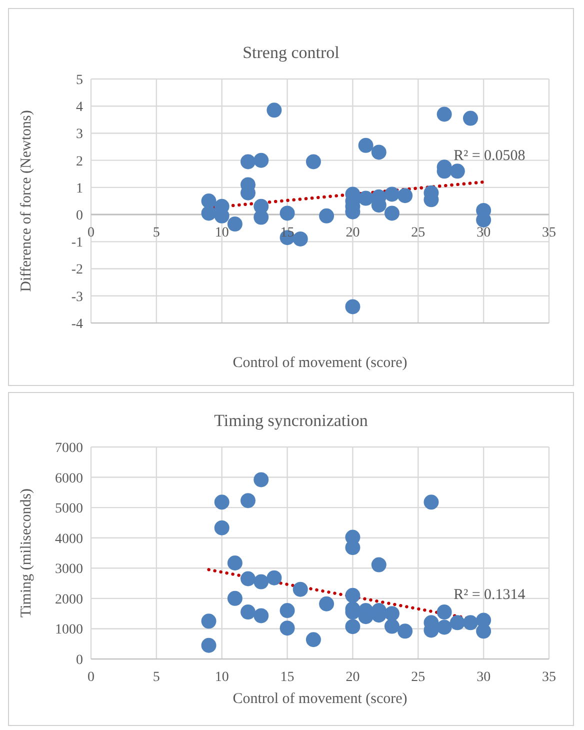 The height and width of the screenshot is (730, 584). What do you see at coordinates (287, 677) in the screenshot?
I see `x-tick-label: 15` at bounding box center [287, 677].